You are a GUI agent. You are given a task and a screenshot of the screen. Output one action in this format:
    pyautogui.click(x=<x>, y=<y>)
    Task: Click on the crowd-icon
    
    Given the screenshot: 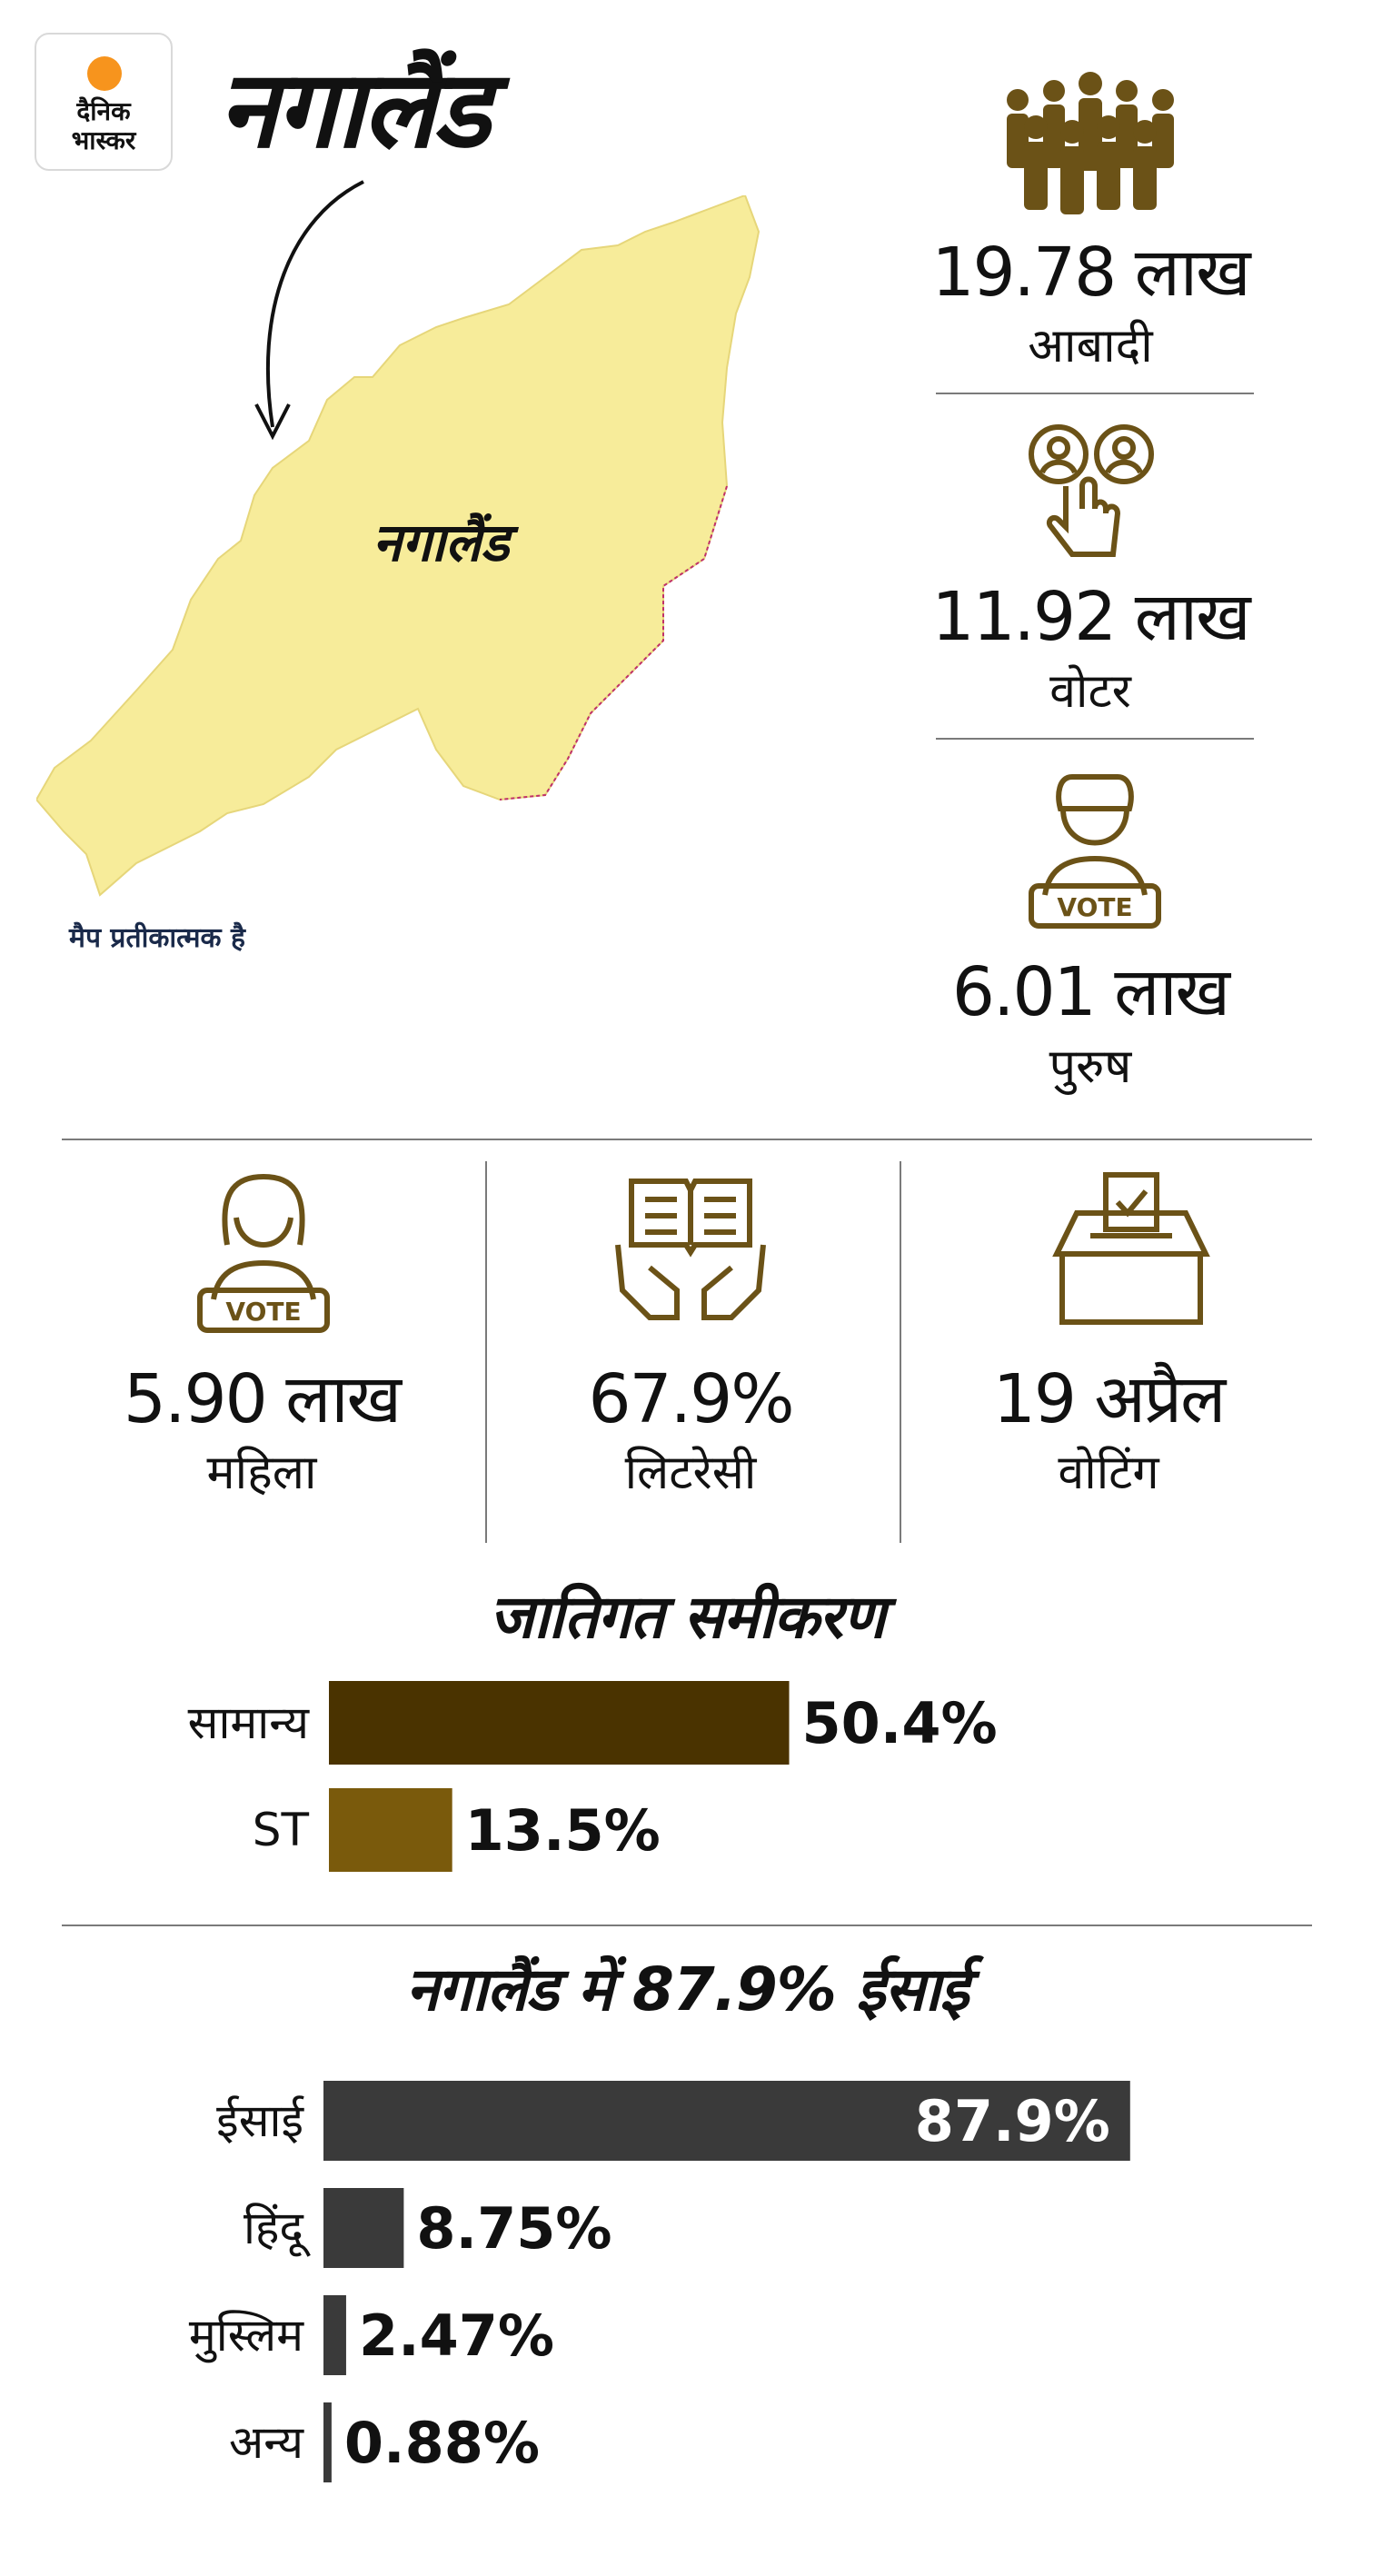 What is the action you would take?
    pyautogui.click(x=1091, y=143)
    